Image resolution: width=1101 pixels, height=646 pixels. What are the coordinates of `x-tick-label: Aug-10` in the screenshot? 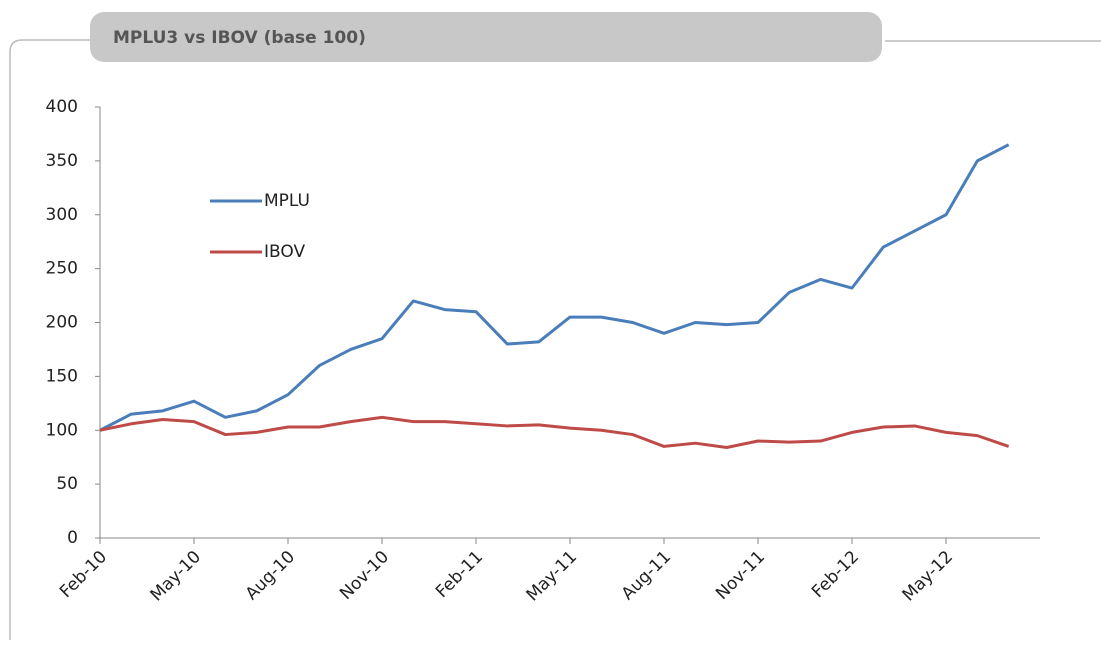 It's located at (270, 575).